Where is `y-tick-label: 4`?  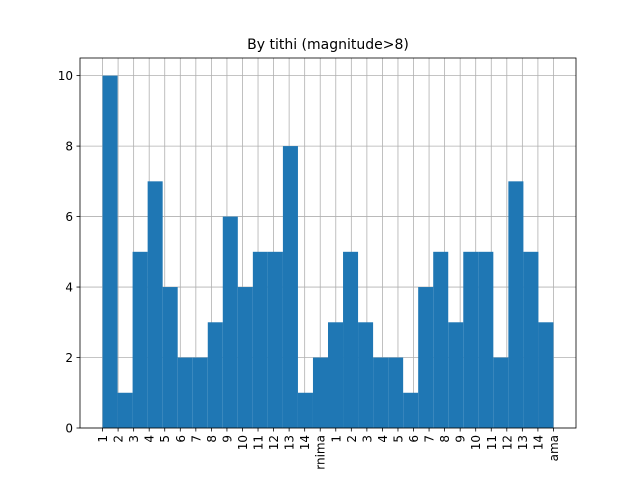
y-tick-label: 4 is located at coordinates (69, 288).